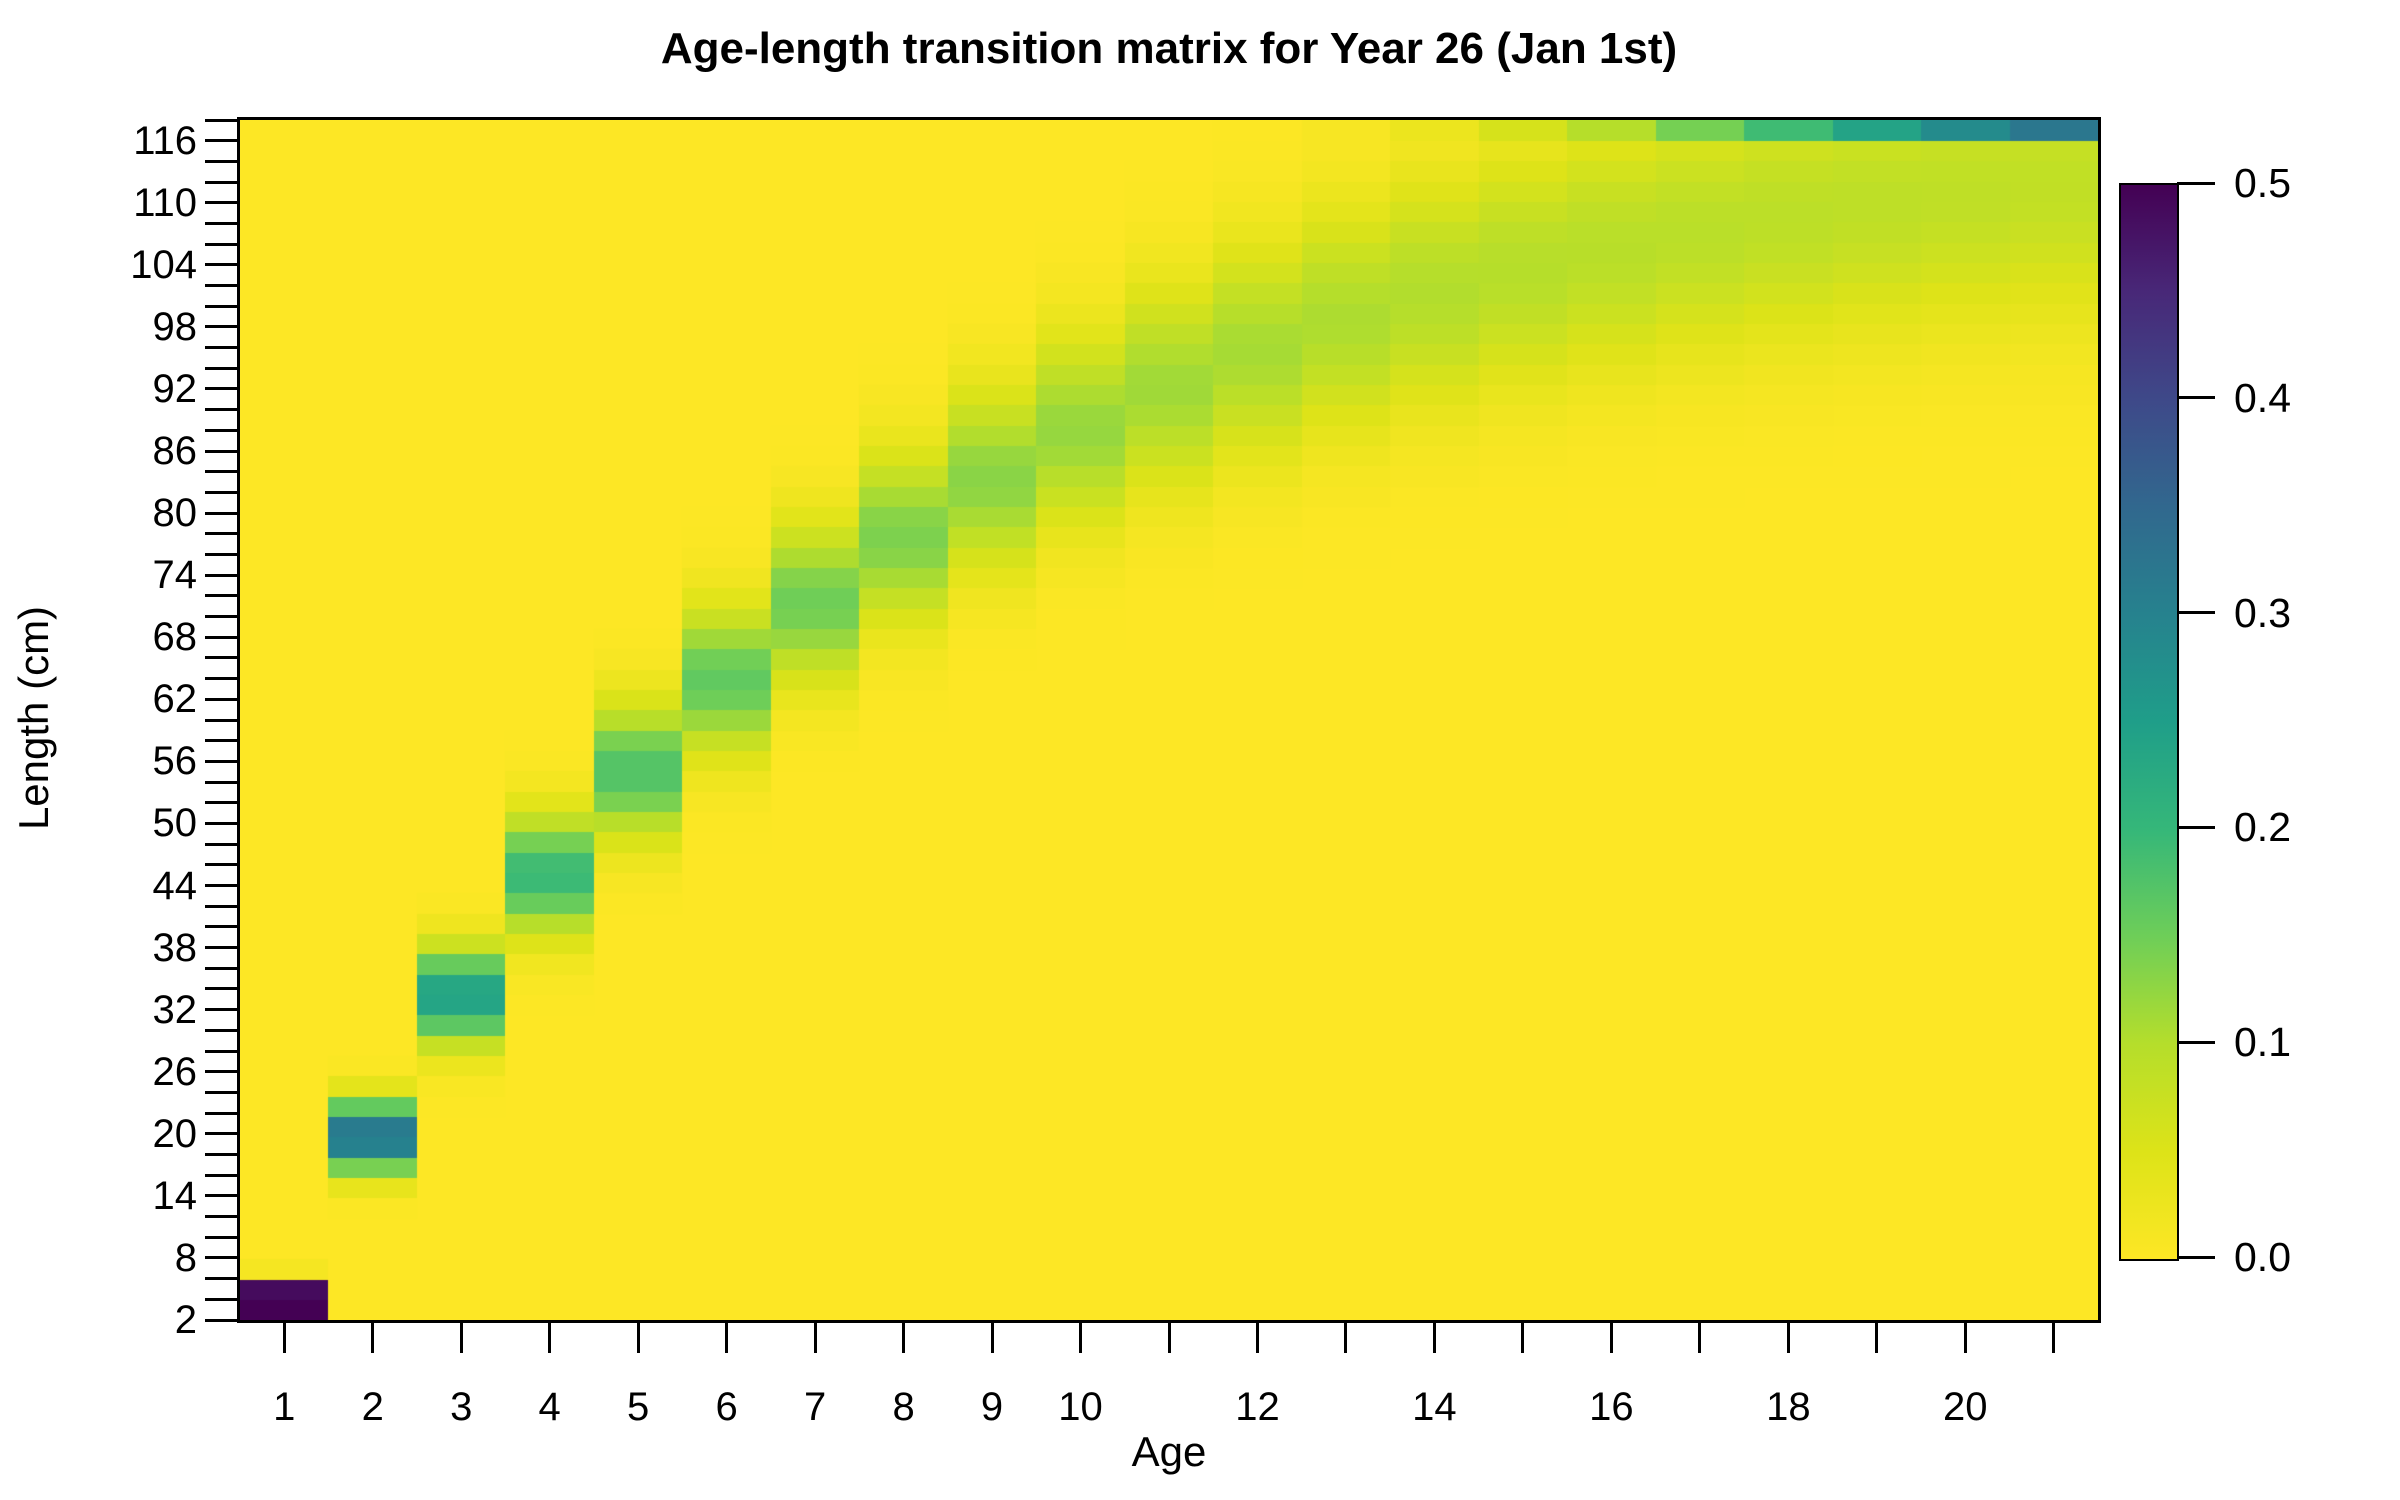  What do you see at coordinates (372, 1407) in the screenshot?
I see `x-tick-label: 2` at bounding box center [372, 1407].